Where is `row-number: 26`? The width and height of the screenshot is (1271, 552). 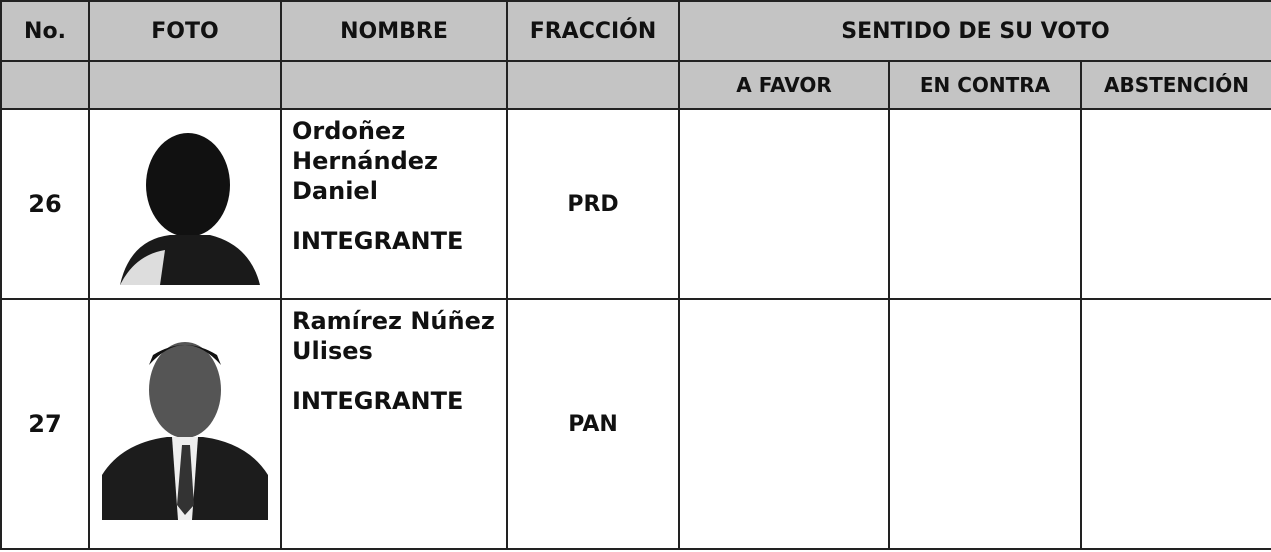
row-number: 26 is located at coordinates (45, 204).